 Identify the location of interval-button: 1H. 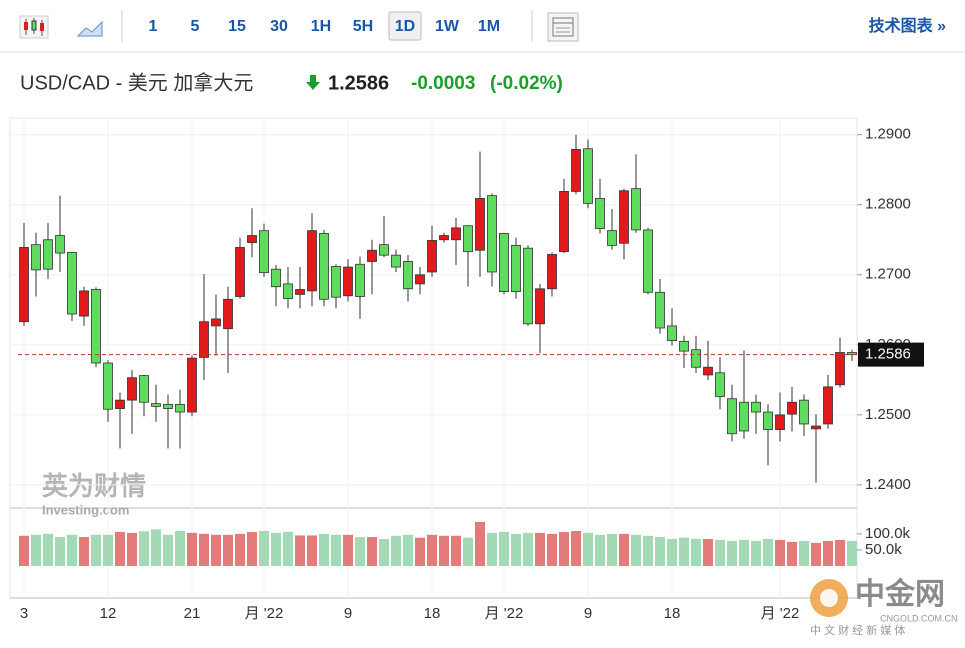
(321, 26).